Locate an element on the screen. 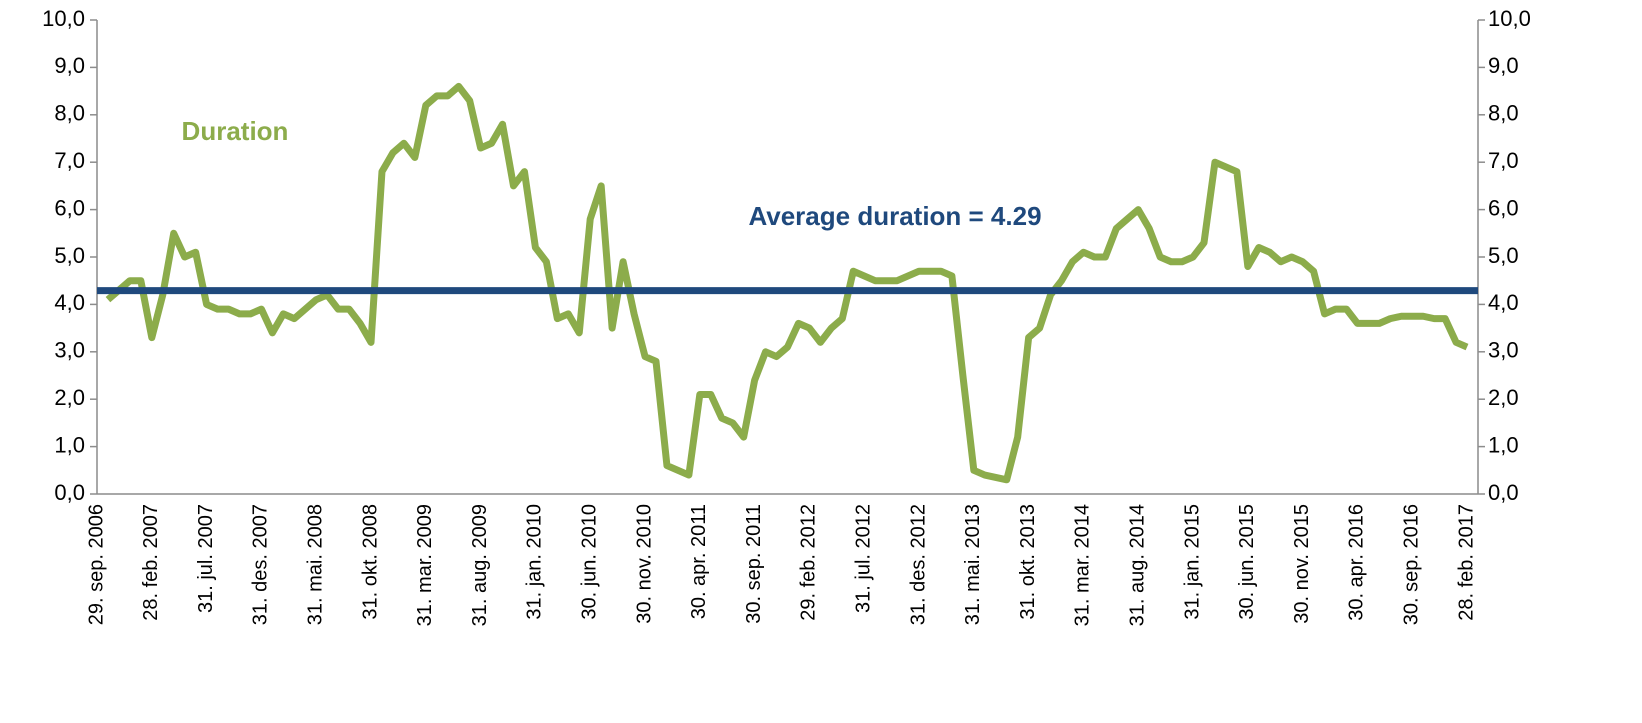  y-tick-label: 9,0 is located at coordinates (69, 65).